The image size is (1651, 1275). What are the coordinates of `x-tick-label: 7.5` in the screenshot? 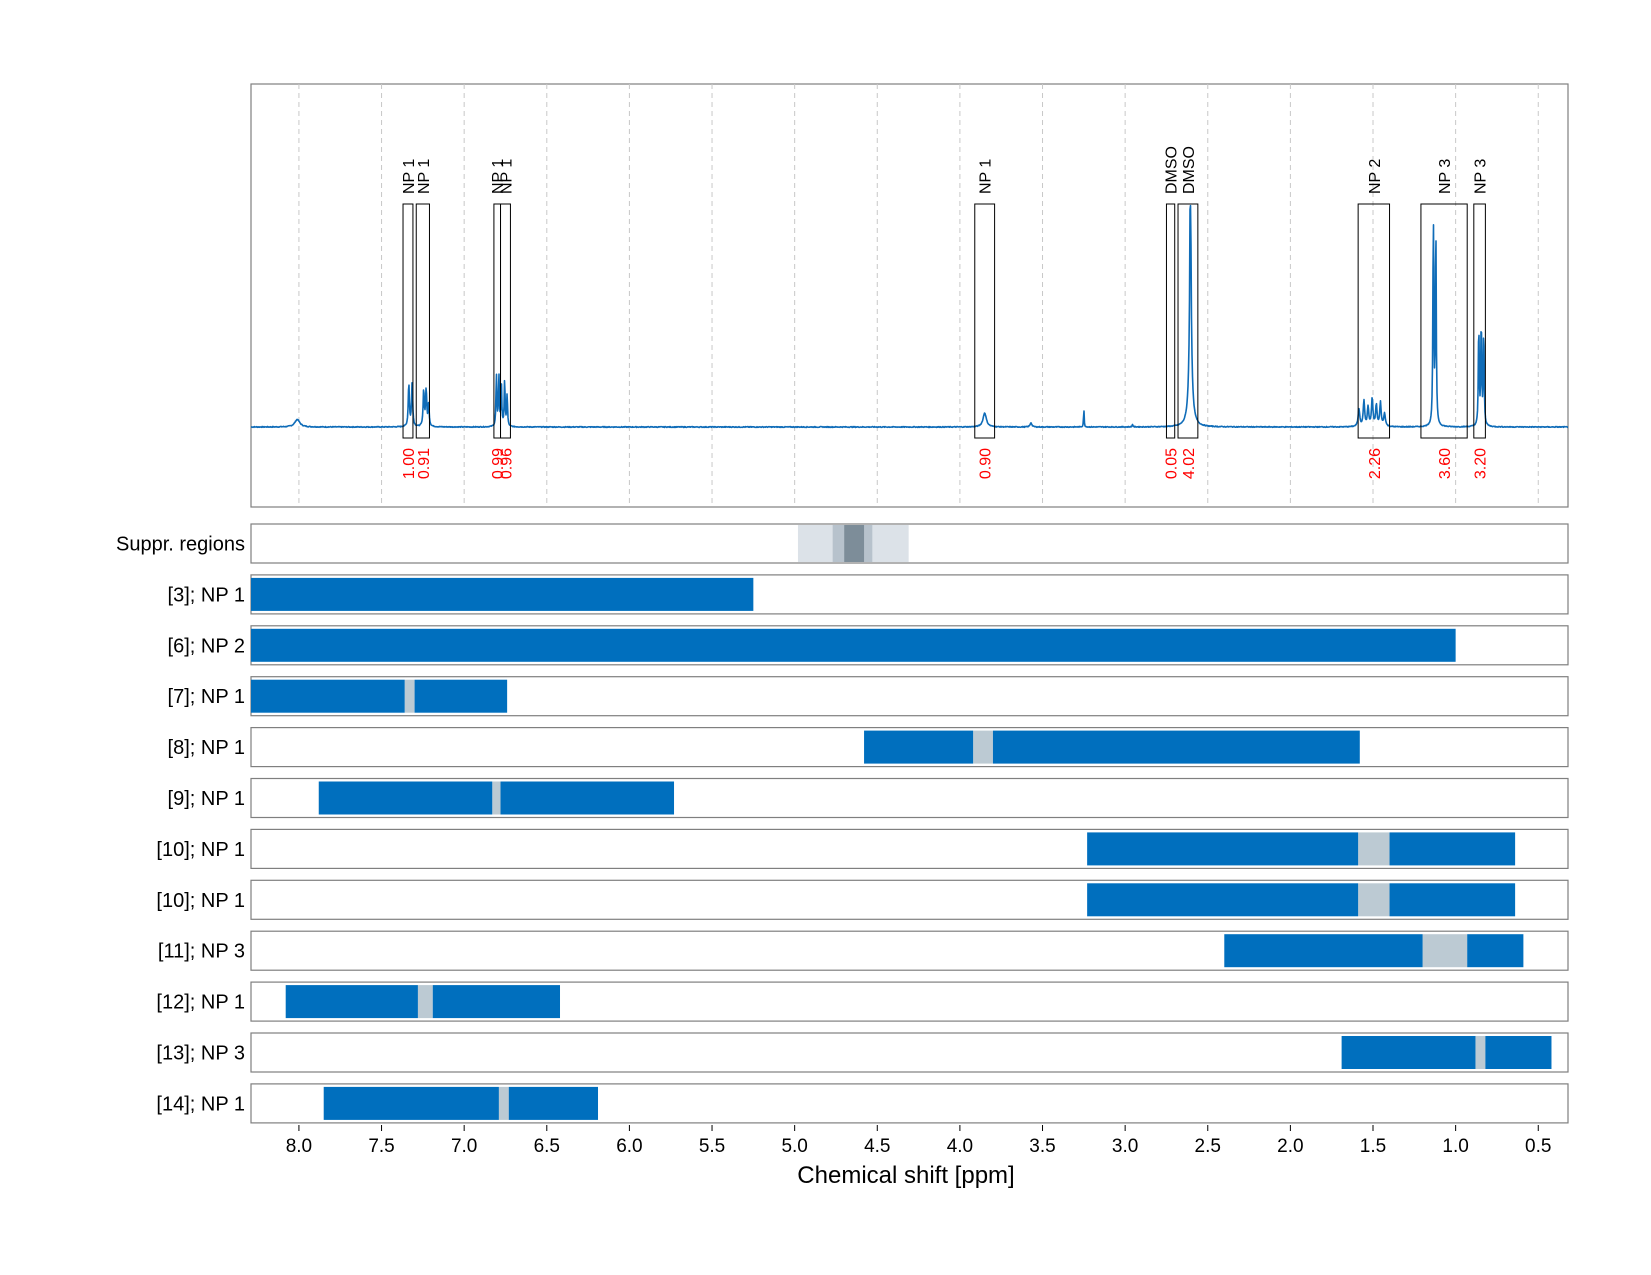 It's located at (381, 1146).